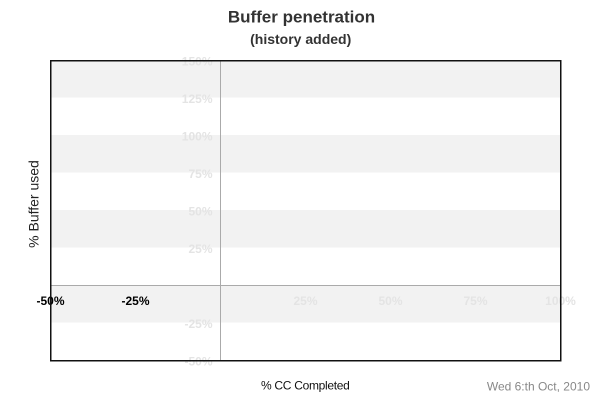  What do you see at coordinates (197, 99) in the screenshot?
I see `svg-text: 125%` at bounding box center [197, 99].